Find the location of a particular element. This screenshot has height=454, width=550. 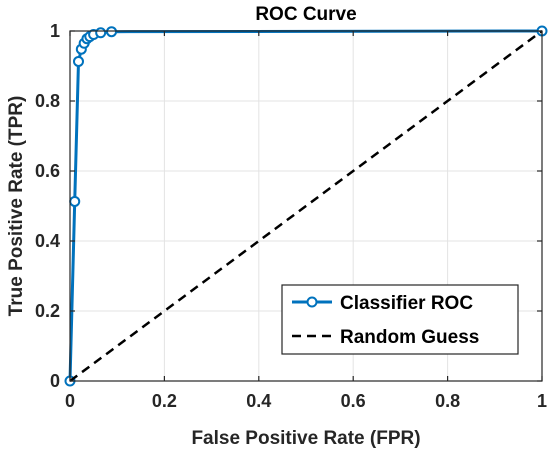

y-tick-label: 0.8 is located at coordinates (47, 101).